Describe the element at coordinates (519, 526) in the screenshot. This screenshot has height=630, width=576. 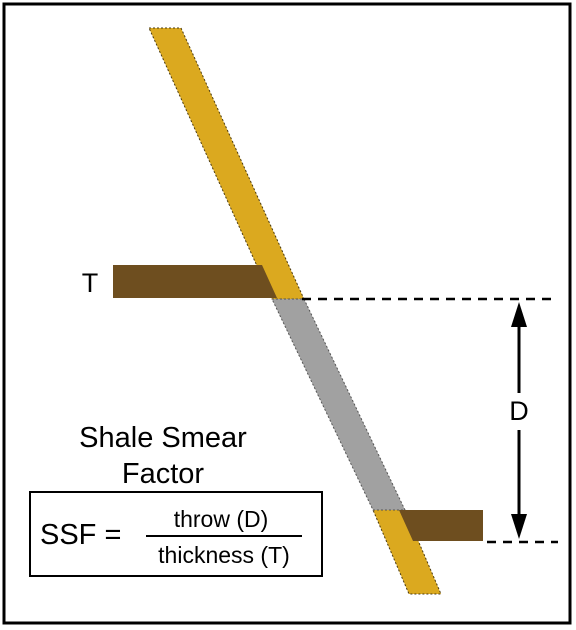
I see `throw-arrow-head-down` at that location.